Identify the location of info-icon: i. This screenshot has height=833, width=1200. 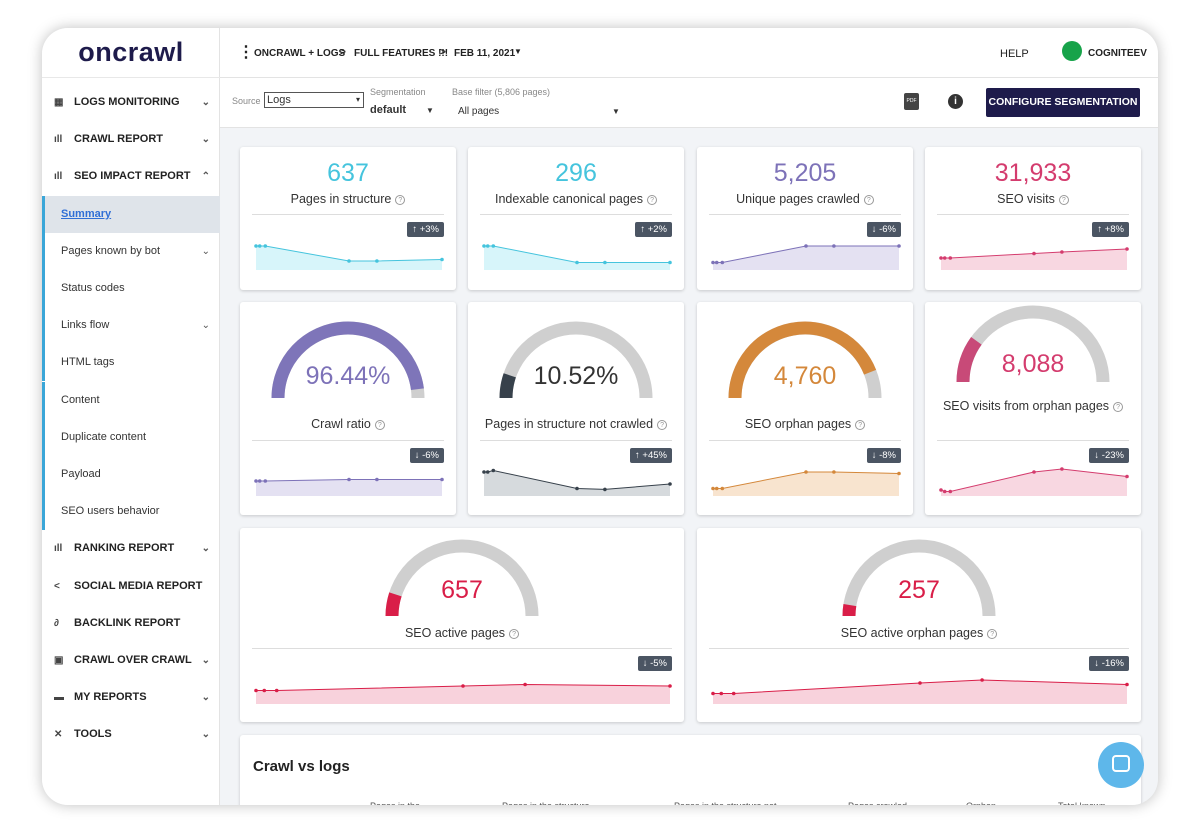
(955, 101).